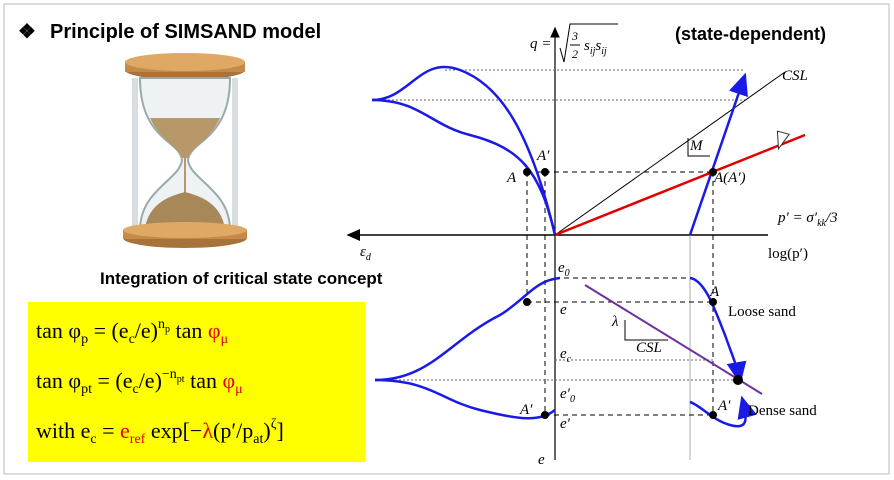 Image resolution: width=894 pixels, height=480 pixels. I want to click on equation-box, so click(196, 382).